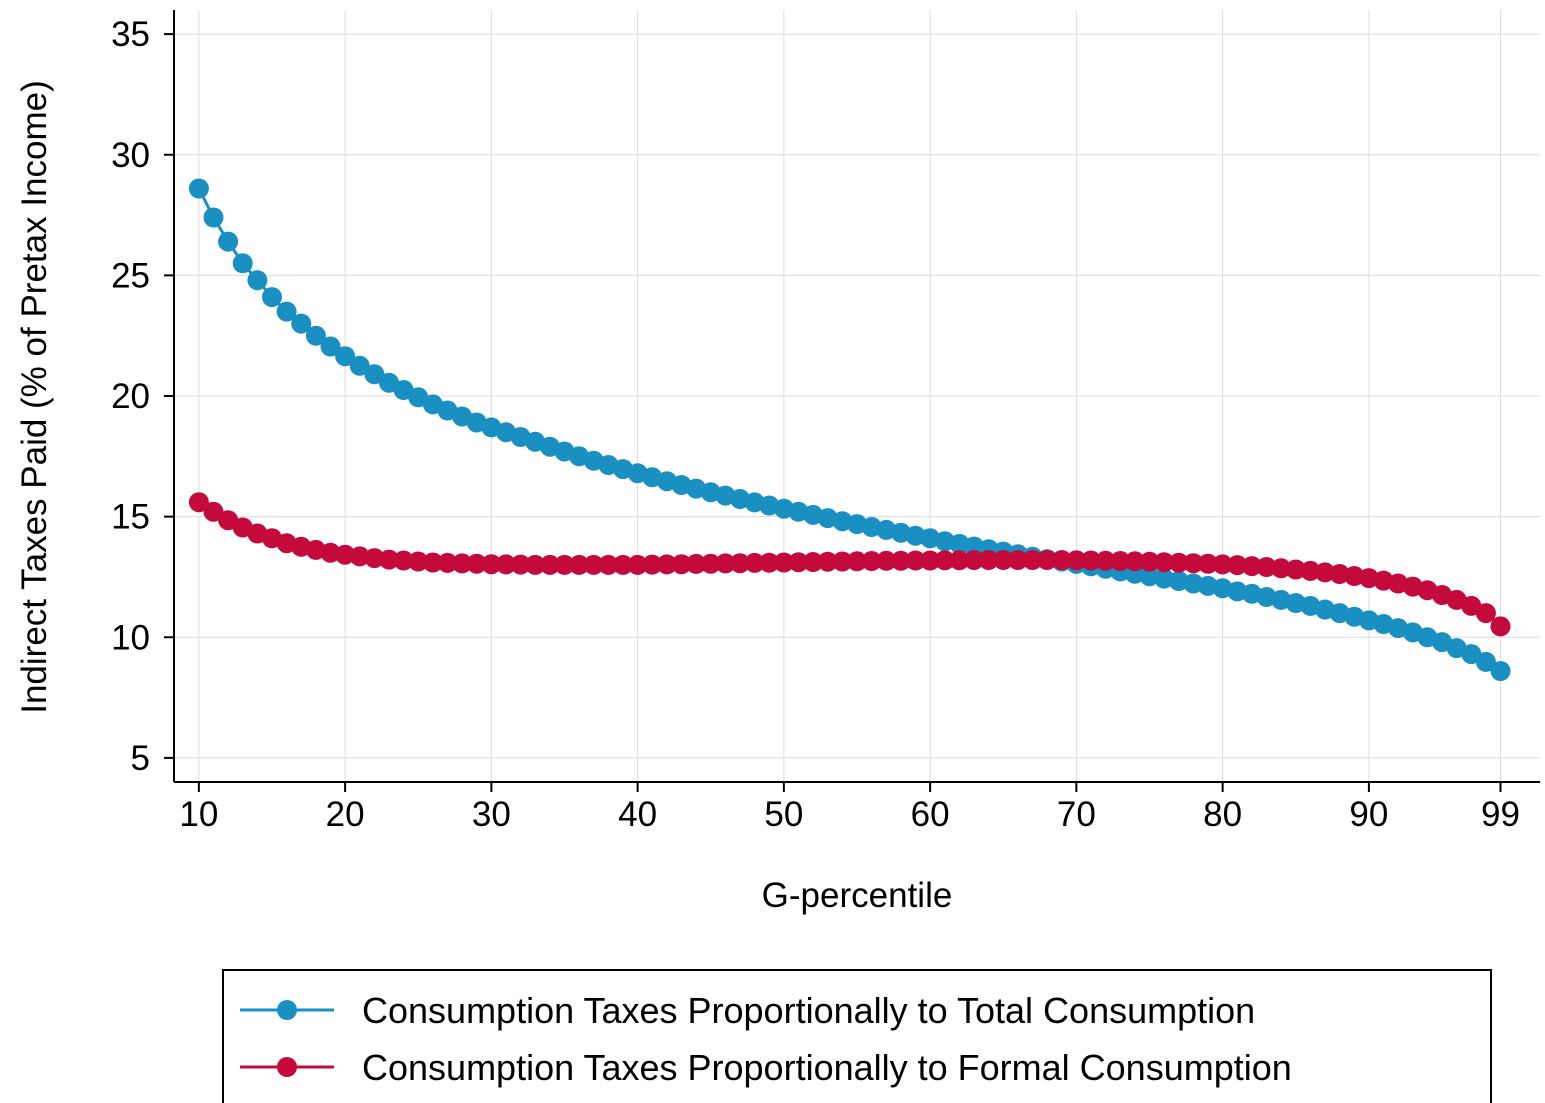  I want to click on series-formal, so click(849, 564).